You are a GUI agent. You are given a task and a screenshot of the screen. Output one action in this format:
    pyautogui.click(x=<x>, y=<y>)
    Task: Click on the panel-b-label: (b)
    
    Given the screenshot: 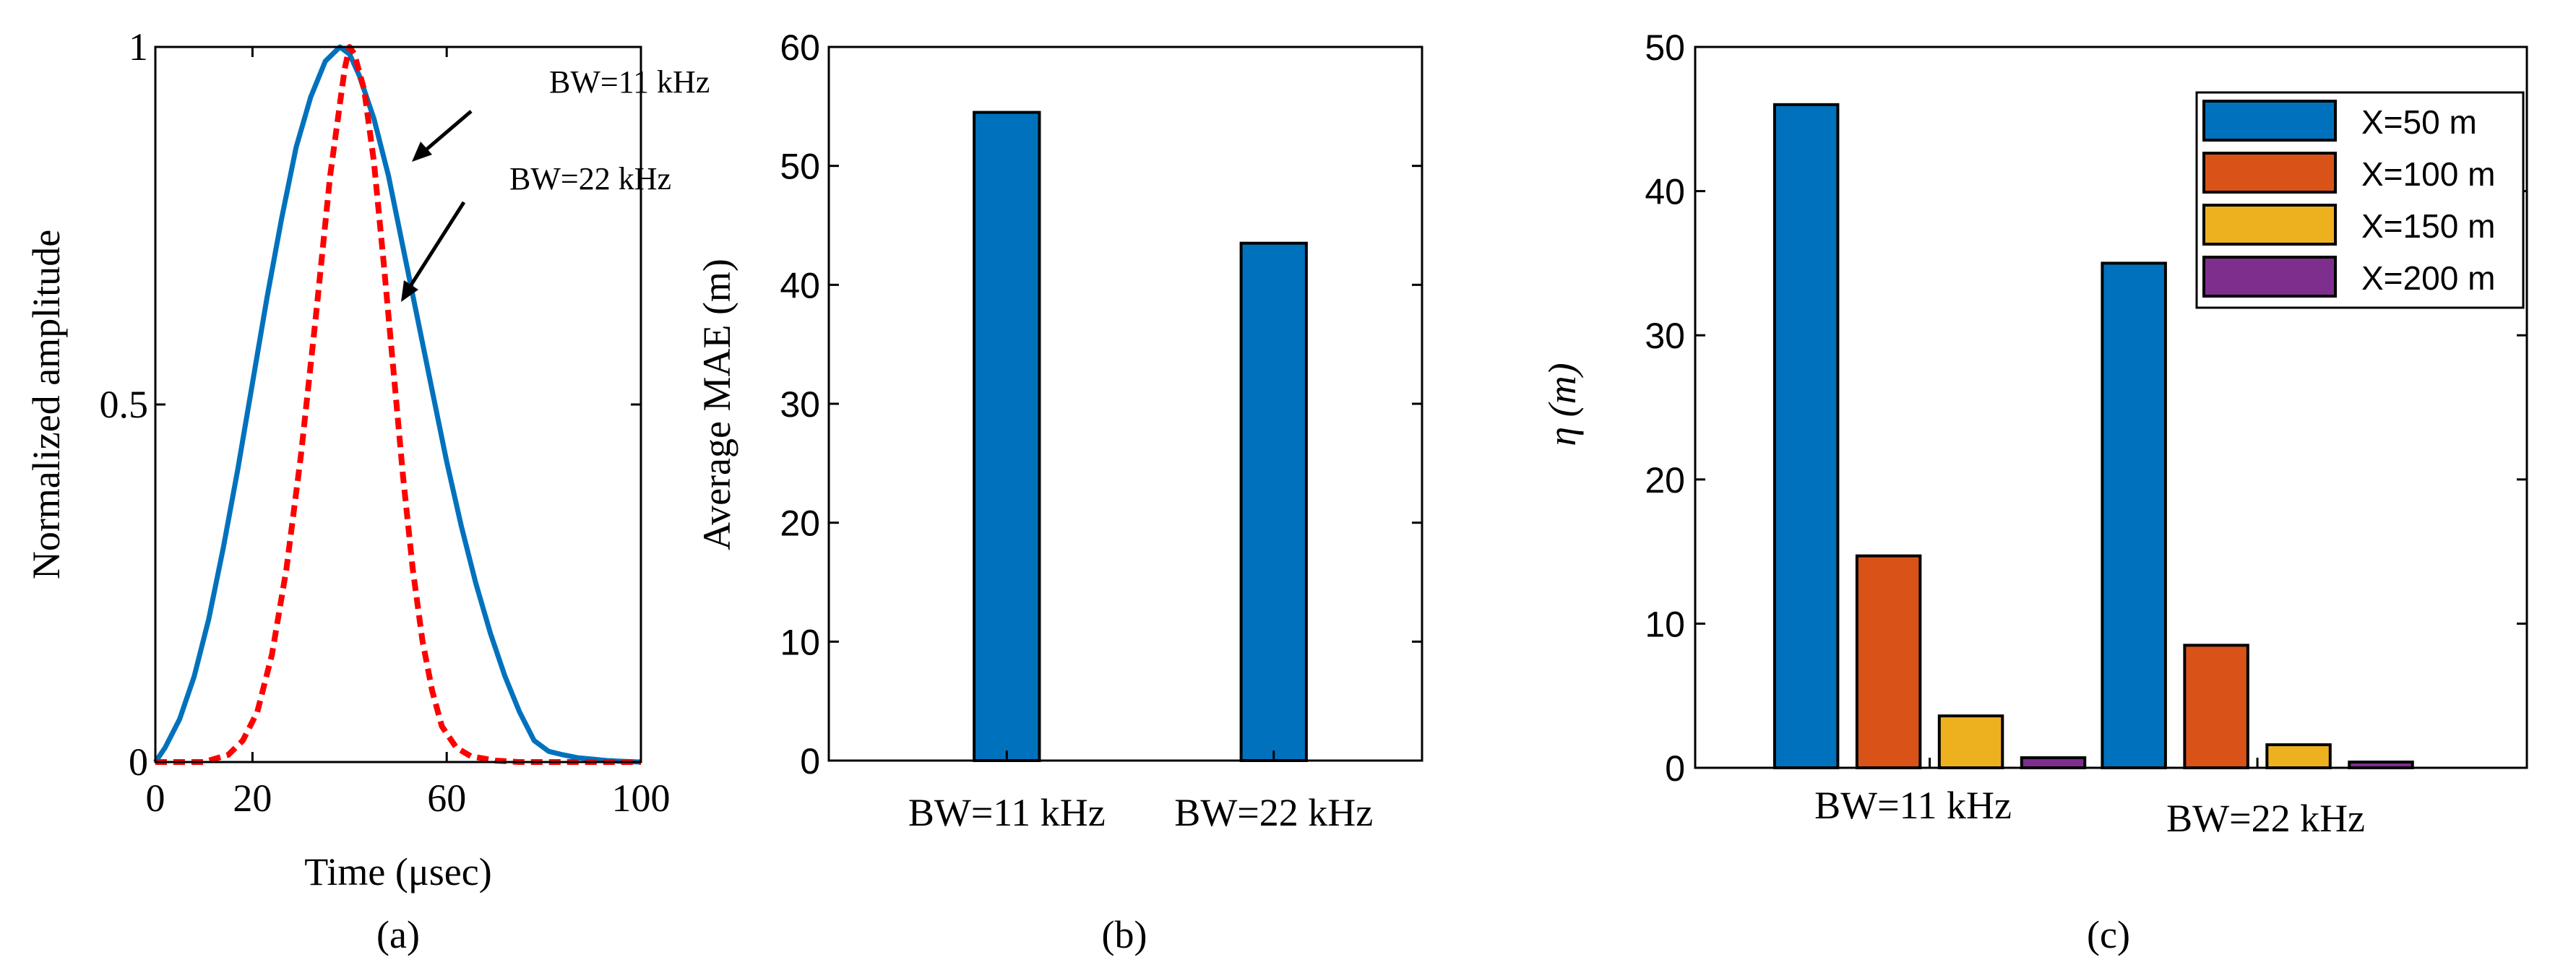 What is the action you would take?
    pyautogui.click(x=1124, y=934)
    